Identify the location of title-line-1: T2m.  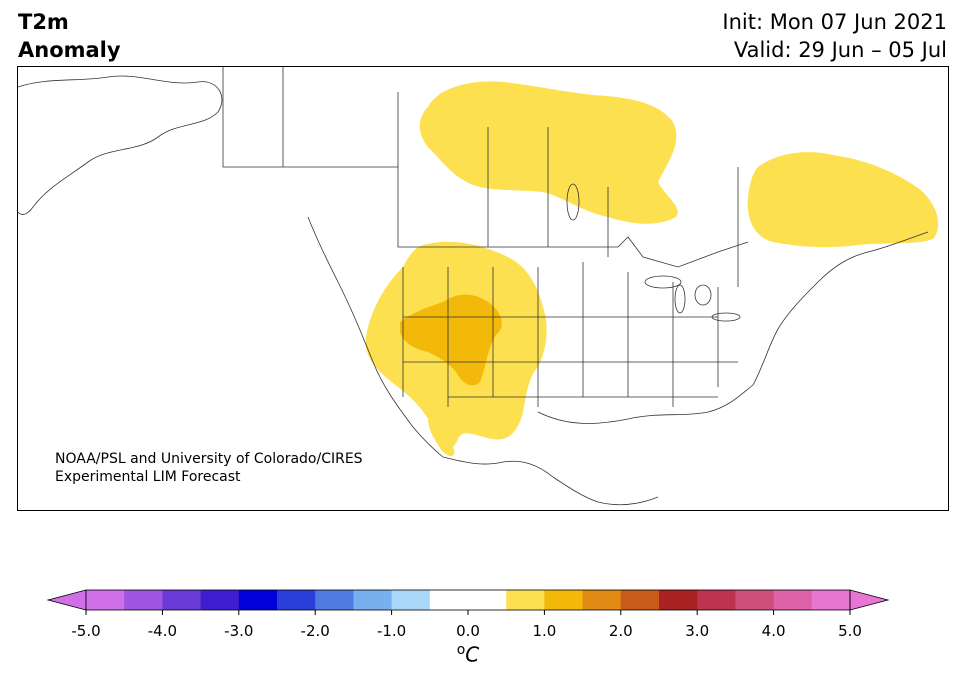
(43, 22).